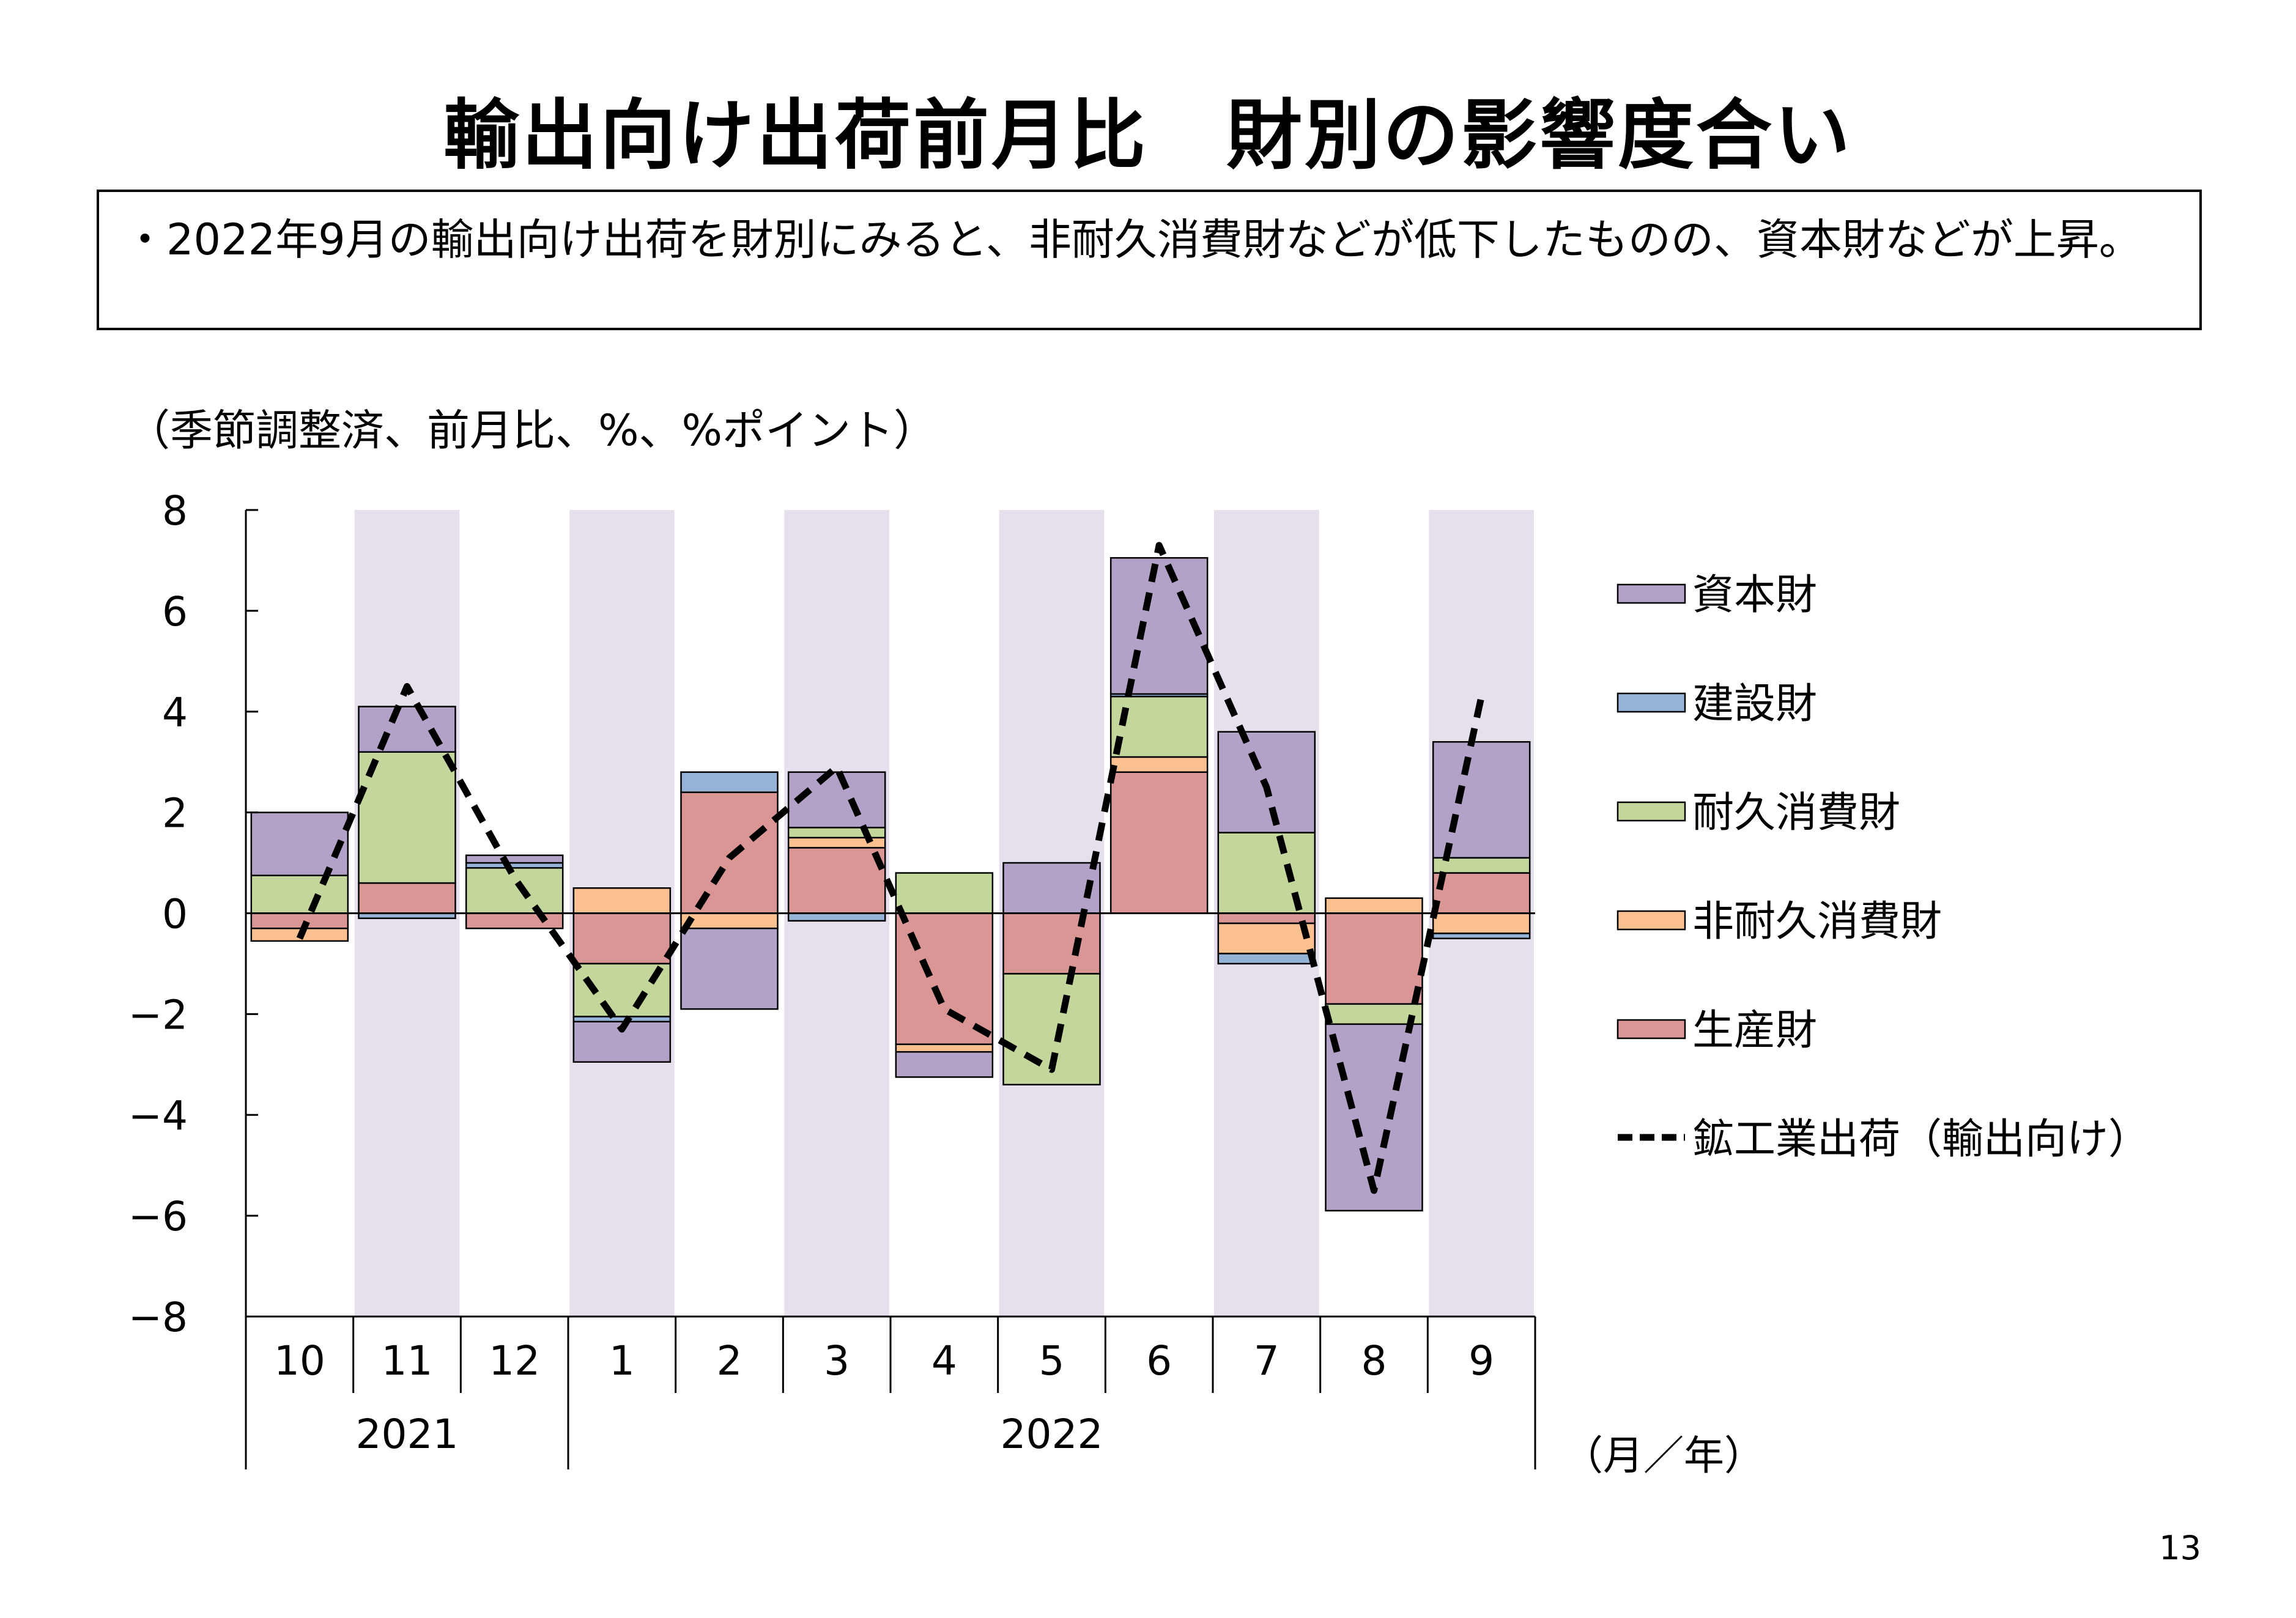 This screenshot has width=2296, height=1618. I want to click on legend-label-construction: 建設財, so click(1754, 704).